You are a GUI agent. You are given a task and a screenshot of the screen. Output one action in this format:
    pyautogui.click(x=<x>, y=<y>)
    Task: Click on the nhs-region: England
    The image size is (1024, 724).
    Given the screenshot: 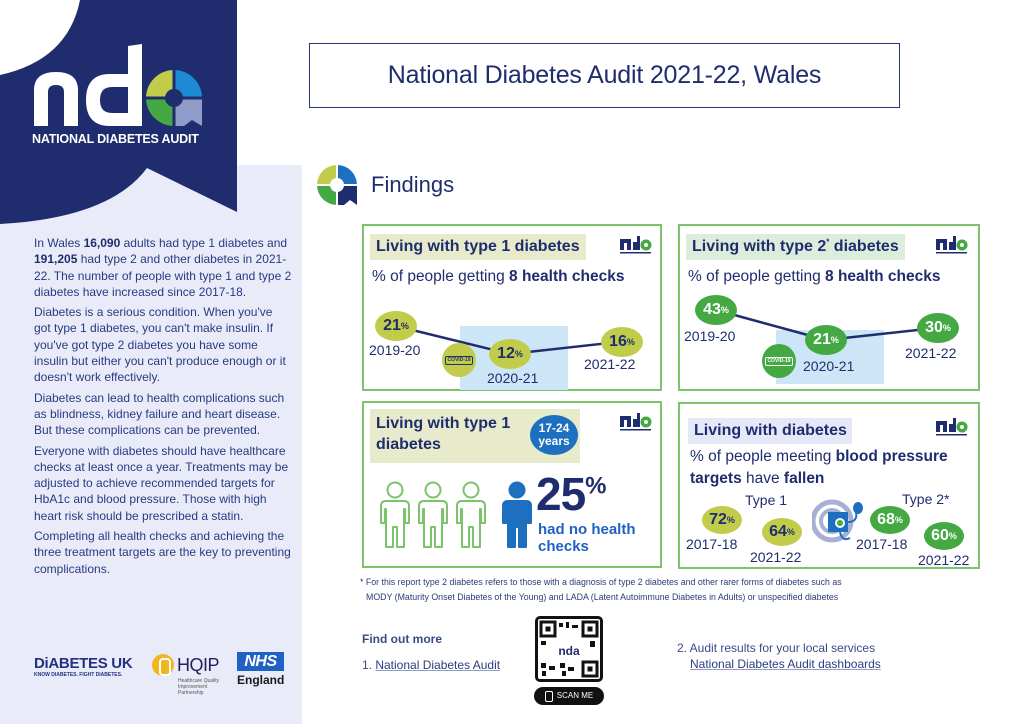 What is the action you would take?
    pyautogui.click(x=261, y=680)
    